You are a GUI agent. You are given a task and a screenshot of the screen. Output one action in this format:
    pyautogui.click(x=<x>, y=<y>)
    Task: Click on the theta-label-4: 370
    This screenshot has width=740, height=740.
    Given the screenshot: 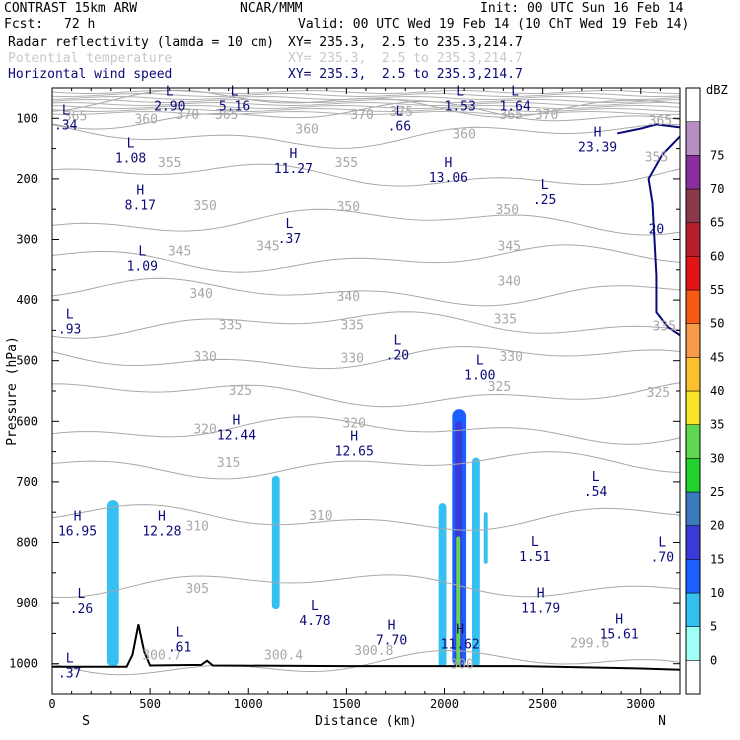 What is the action you would take?
    pyautogui.click(x=361, y=115)
    